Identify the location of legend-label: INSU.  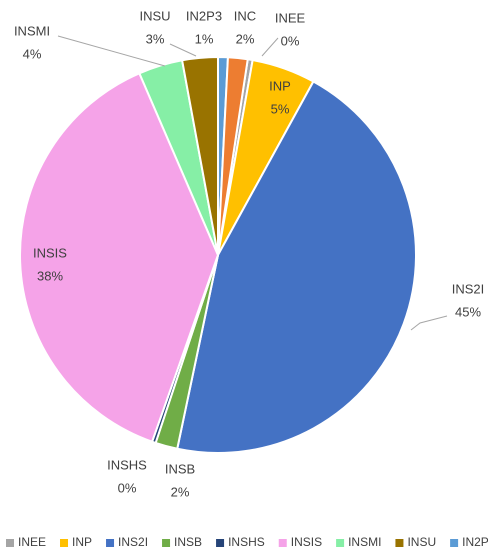
(421, 542).